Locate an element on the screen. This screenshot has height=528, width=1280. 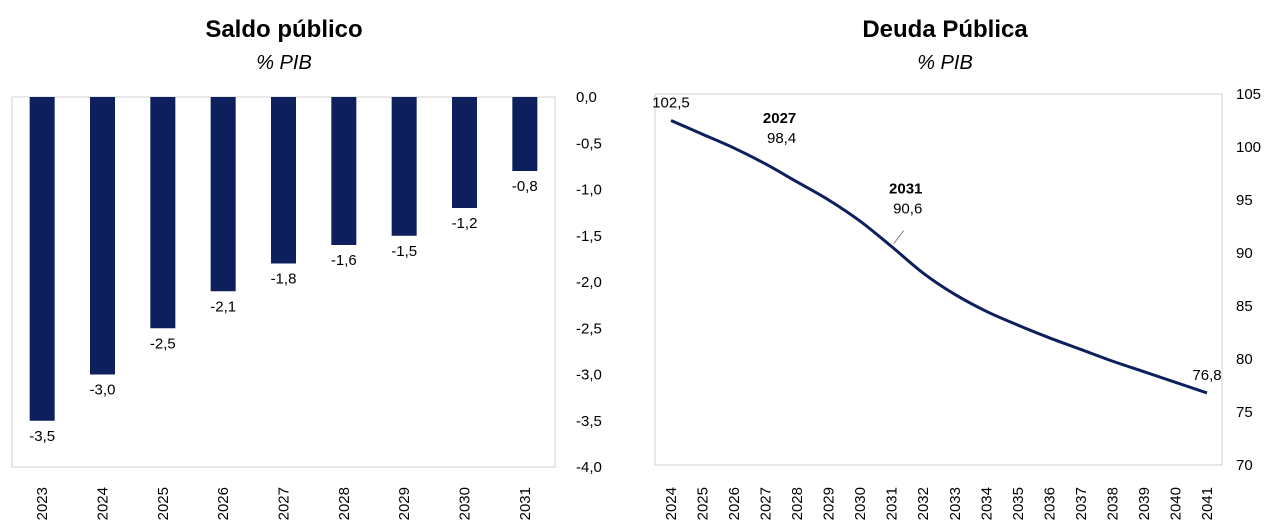
x-tick-label: 2041 is located at coordinates (1207, 503).